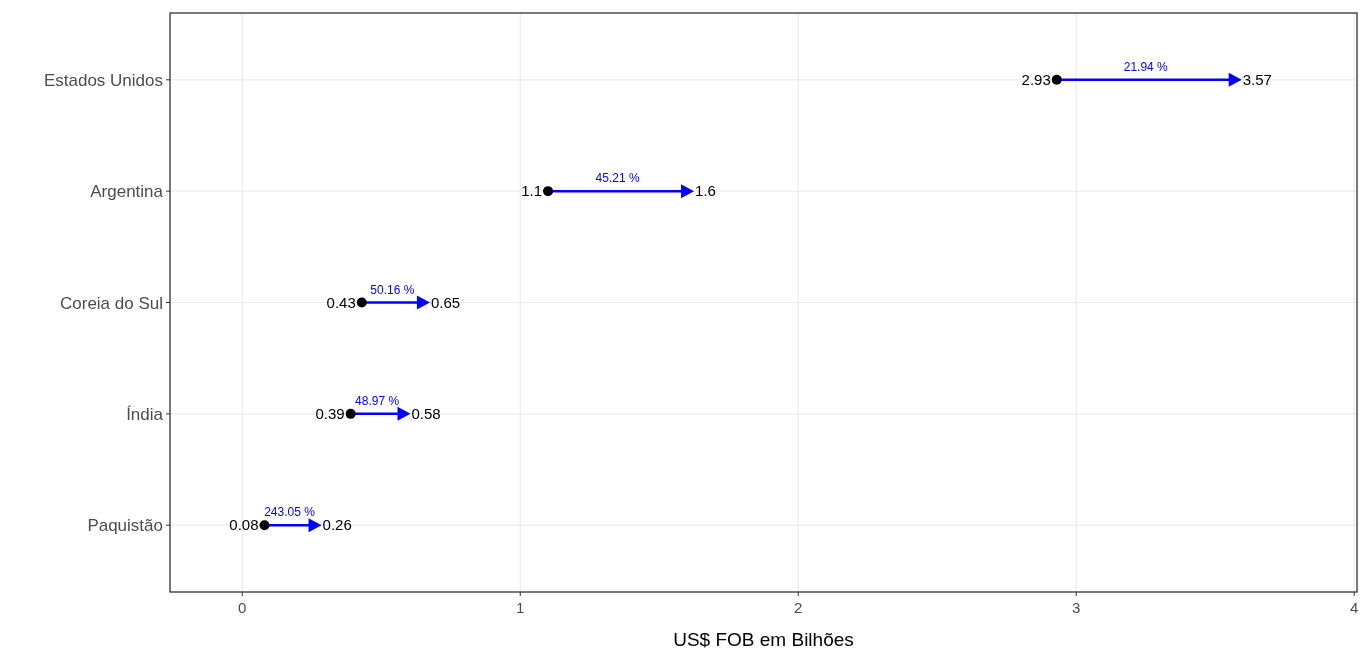  Describe the element at coordinates (1036, 79) in the screenshot. I see `data-label: 2.93` at that location.